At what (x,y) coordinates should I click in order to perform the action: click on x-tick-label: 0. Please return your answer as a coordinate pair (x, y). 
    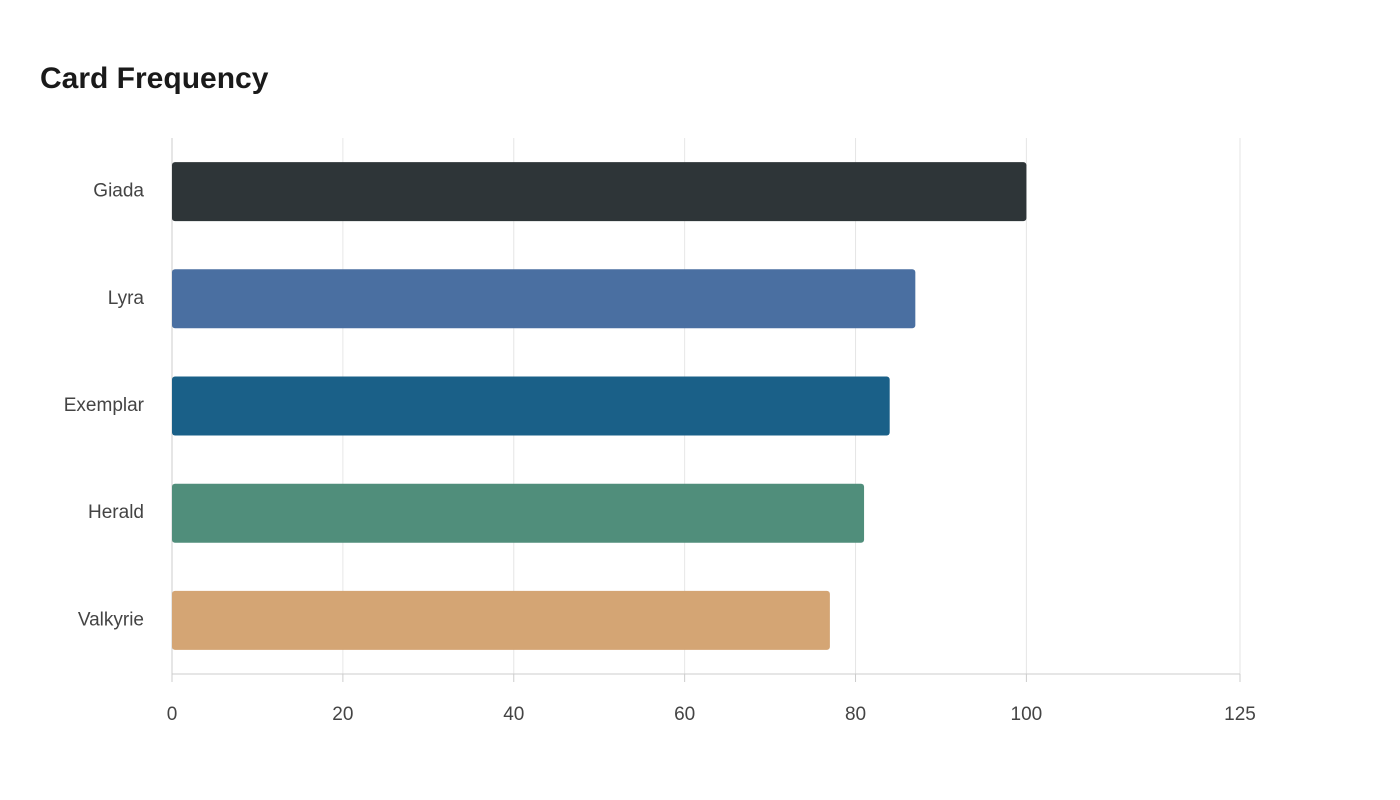
    Looking at the image, I should click on (172, 714).